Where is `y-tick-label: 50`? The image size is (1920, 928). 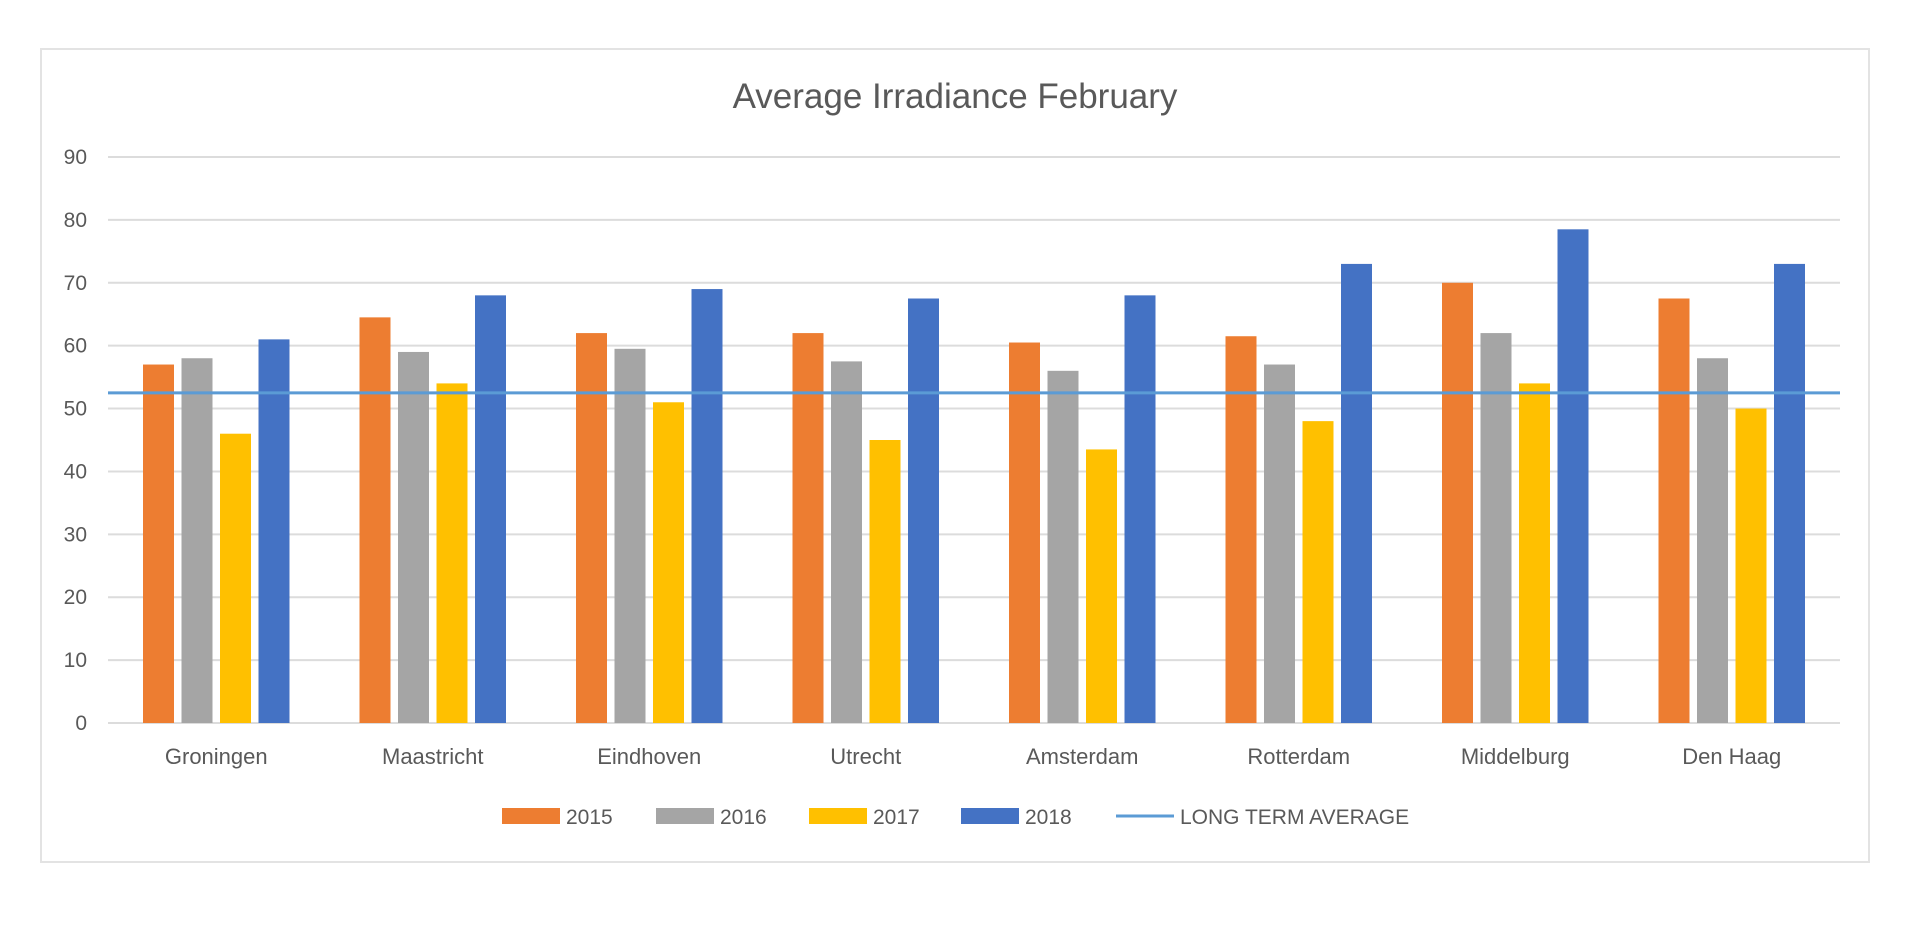 y-tick-label: 50 is located at coordinates (75, 409).